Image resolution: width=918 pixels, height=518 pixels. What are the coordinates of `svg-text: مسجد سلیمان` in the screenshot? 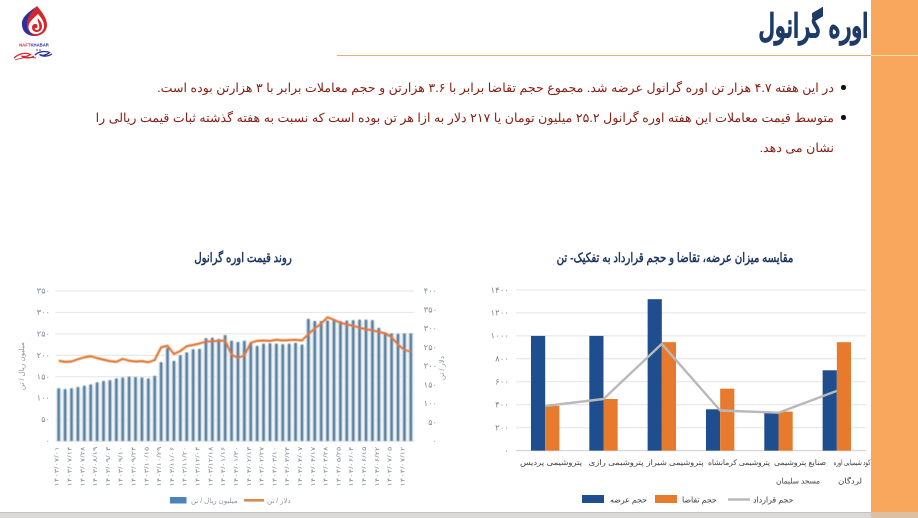 It's located at (798, 481).